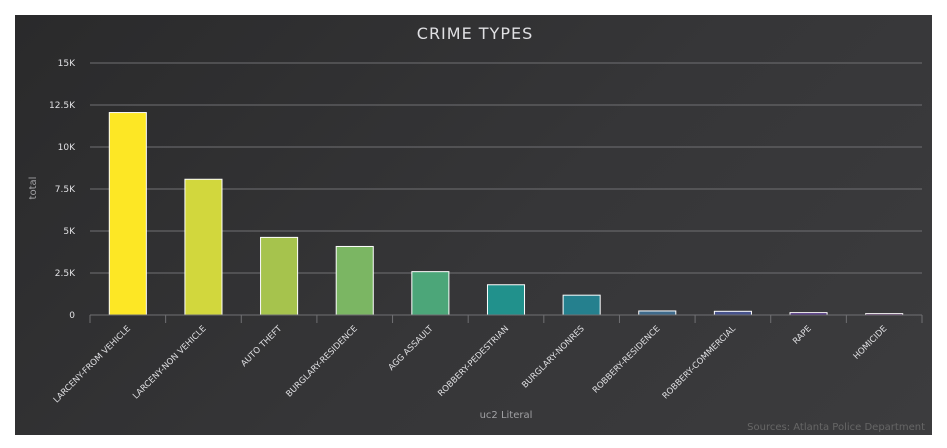 The height and width of the screenshot is (448, 947). Describe the element at coordinates (65, 190) in the screenshot. I see `y-tick-label: 7.5K` at that location.